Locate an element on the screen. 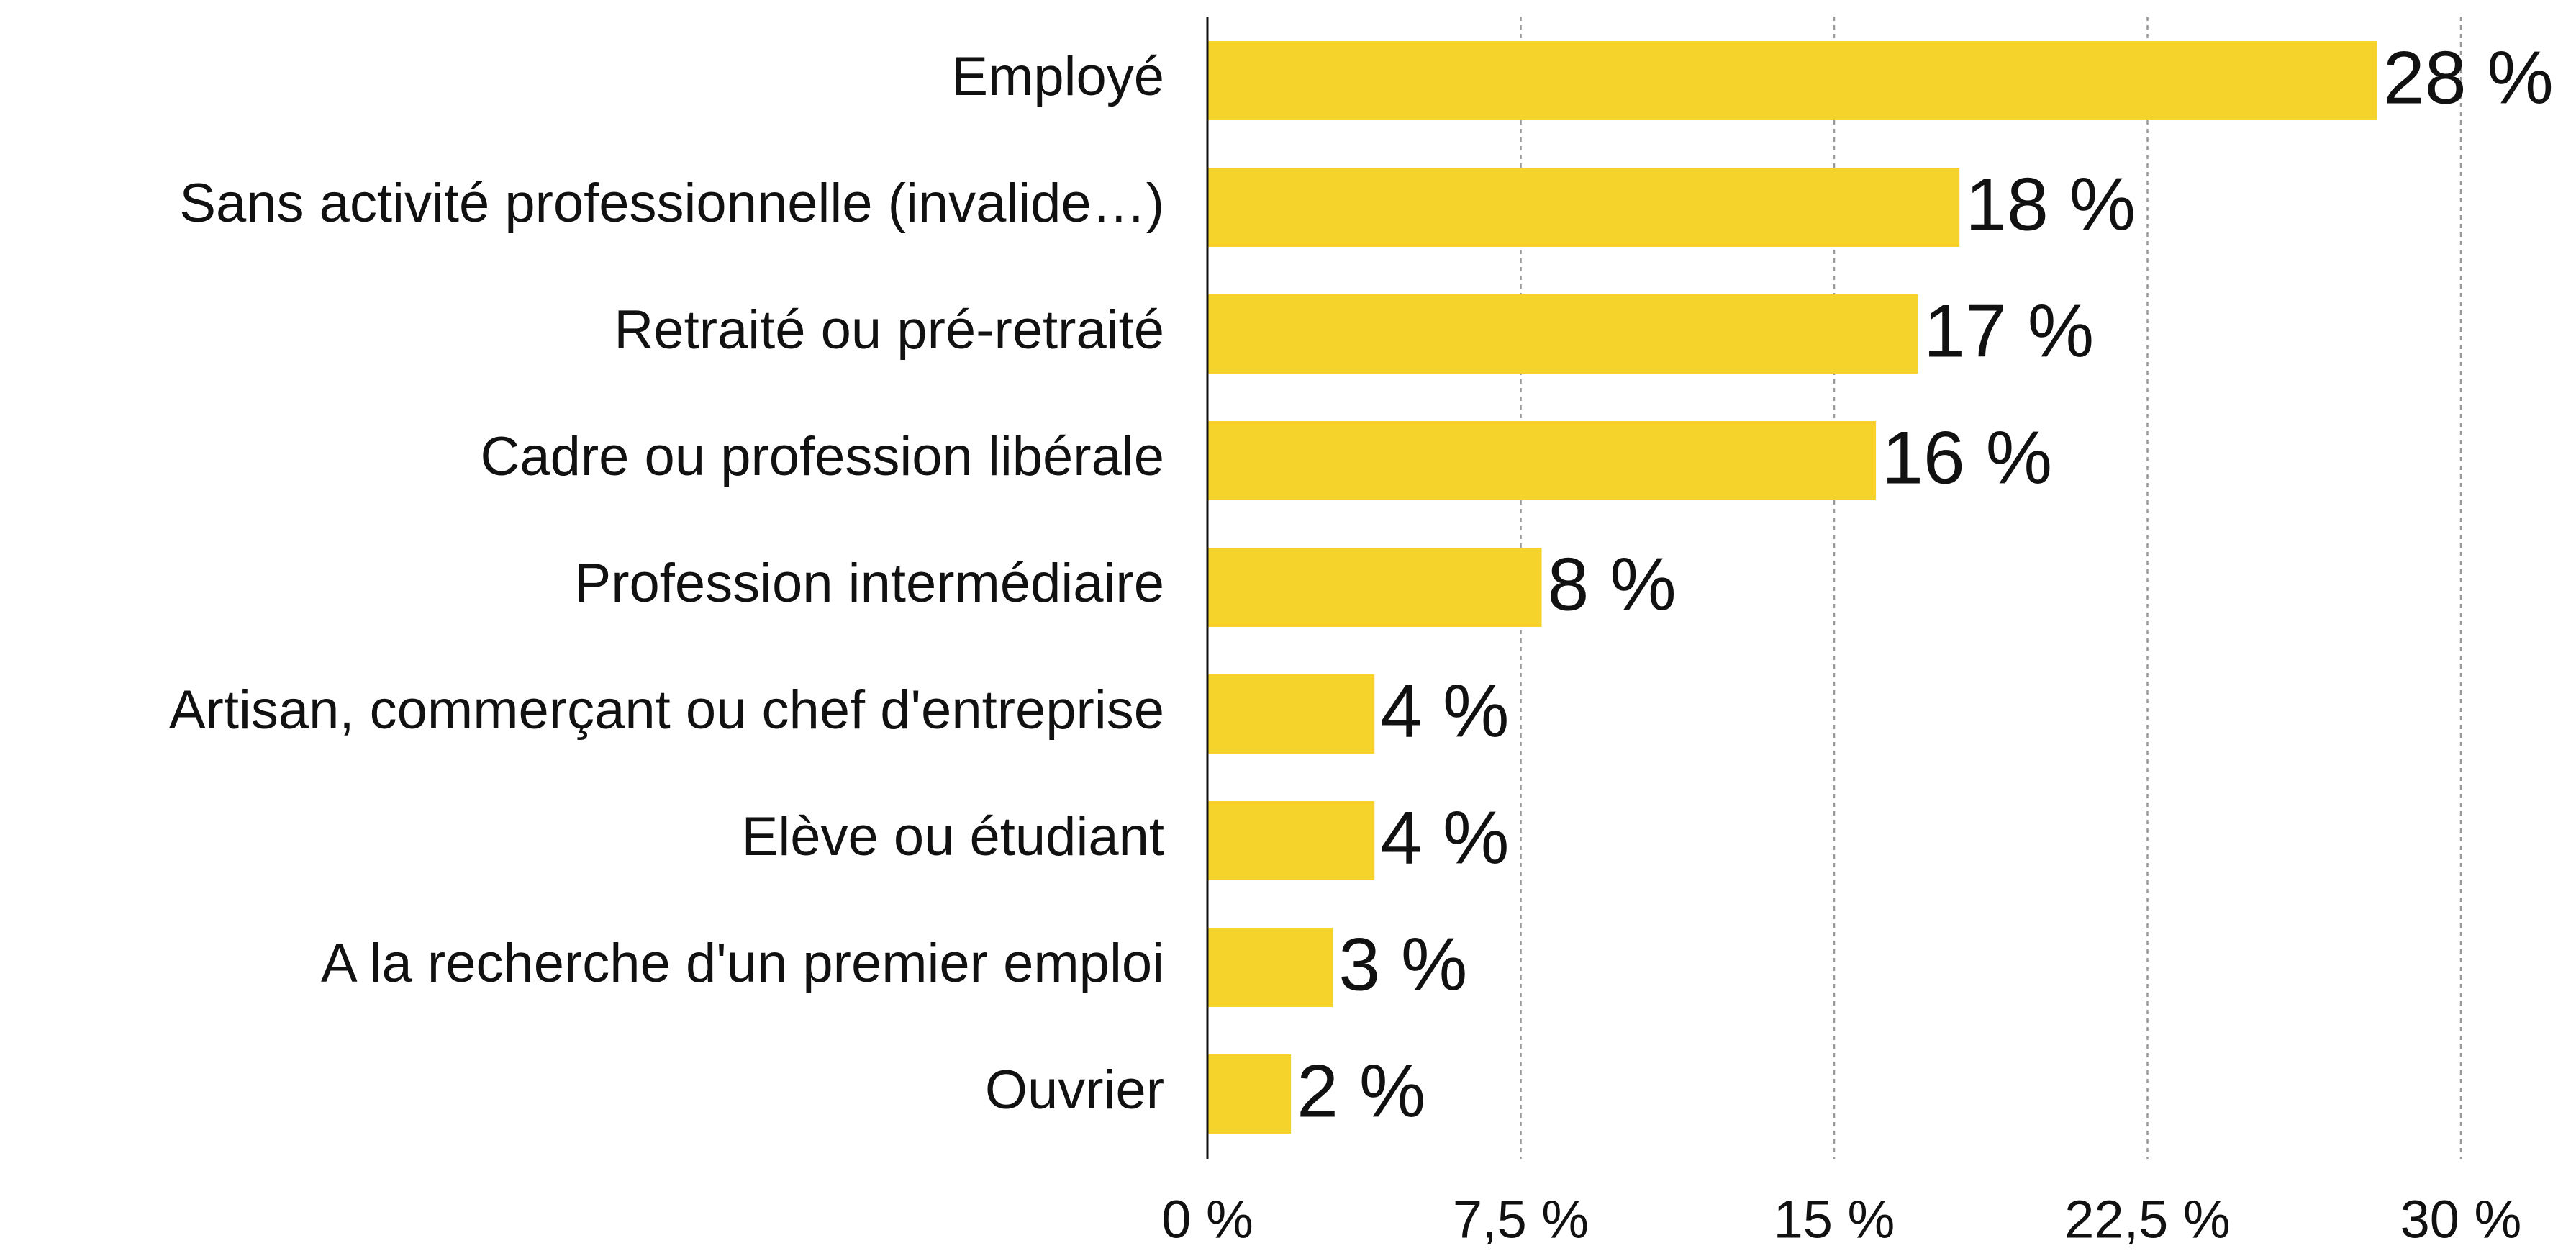 This screenshot has width=2576, height=1256. value-label: 3 % is located at coordinates (1402, 964).